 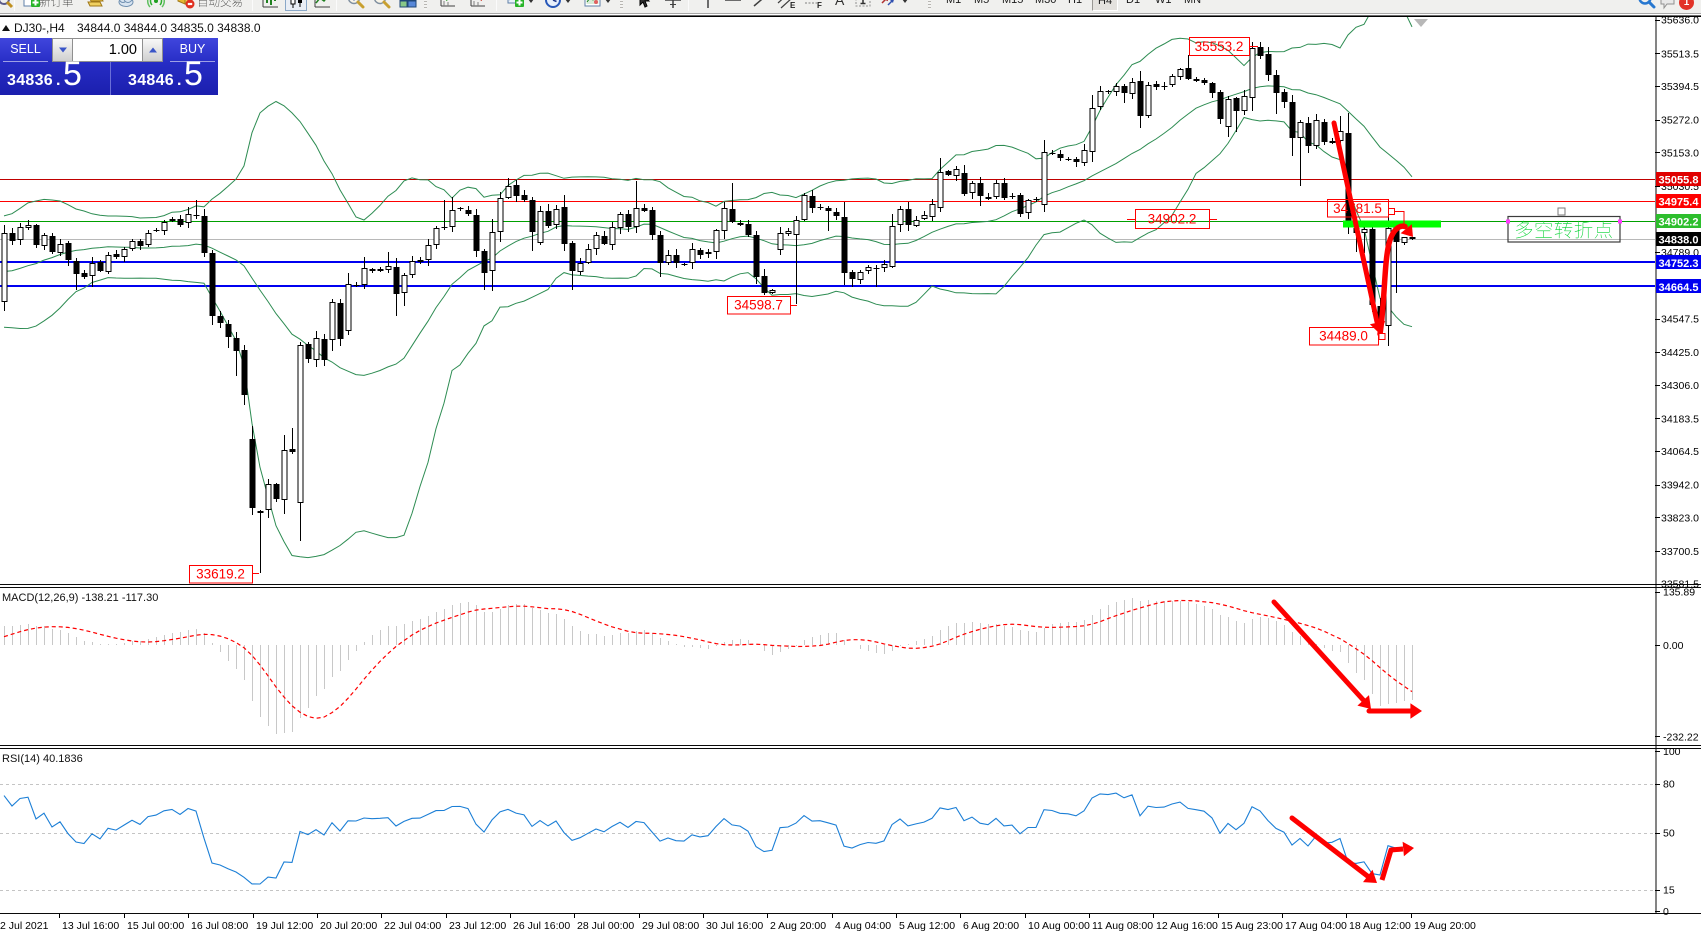 I want to click on profile-next-icon, so click(x=448, y=5).